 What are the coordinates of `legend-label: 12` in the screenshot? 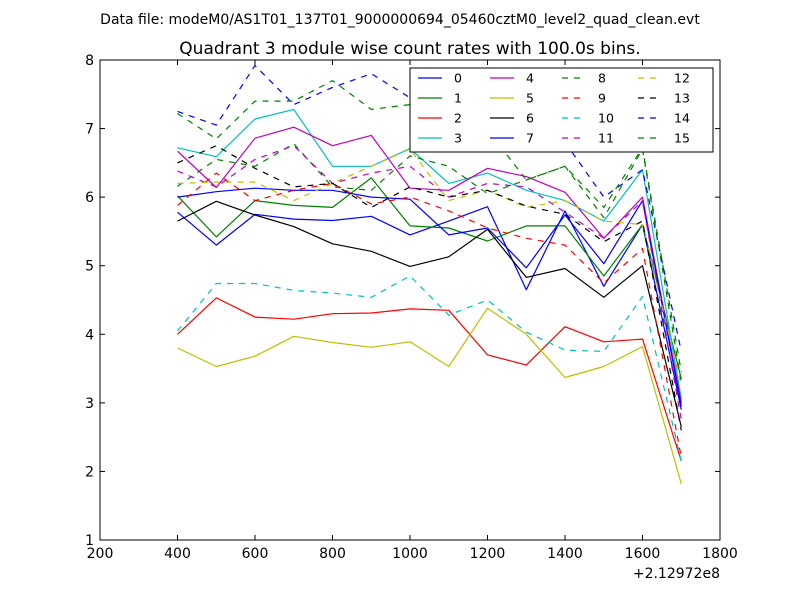 It's located at (682, 78).